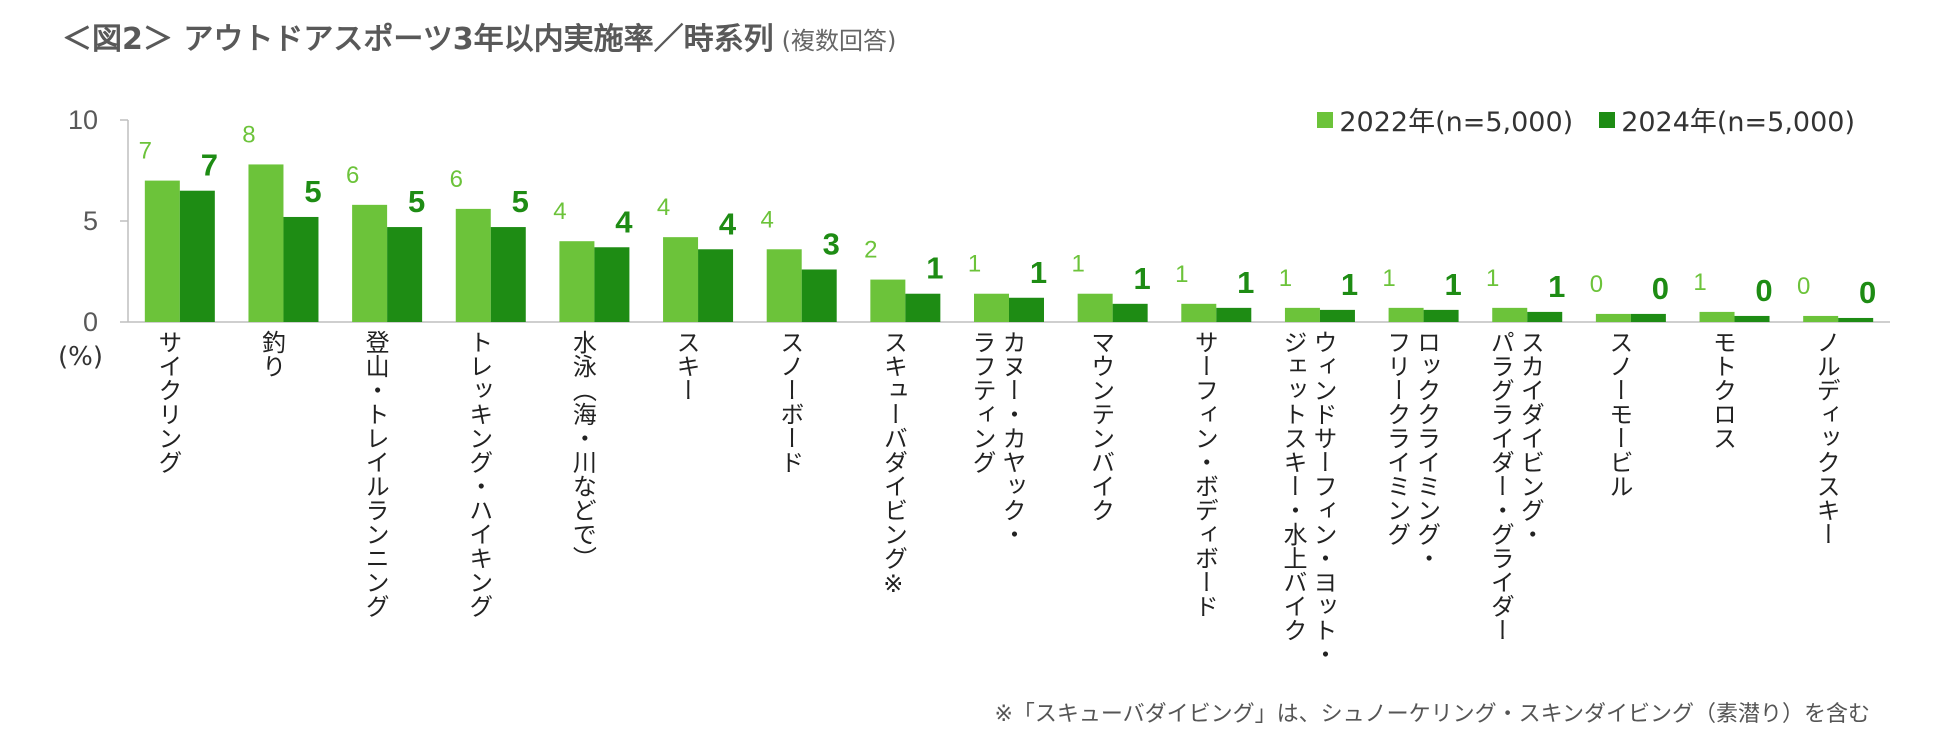 Image resolution: width=1950 pixels, height=752 pixels. Describe the element at coordinates (90, 221) in the screenshot. I see `y-tick-label: 5` at that location.